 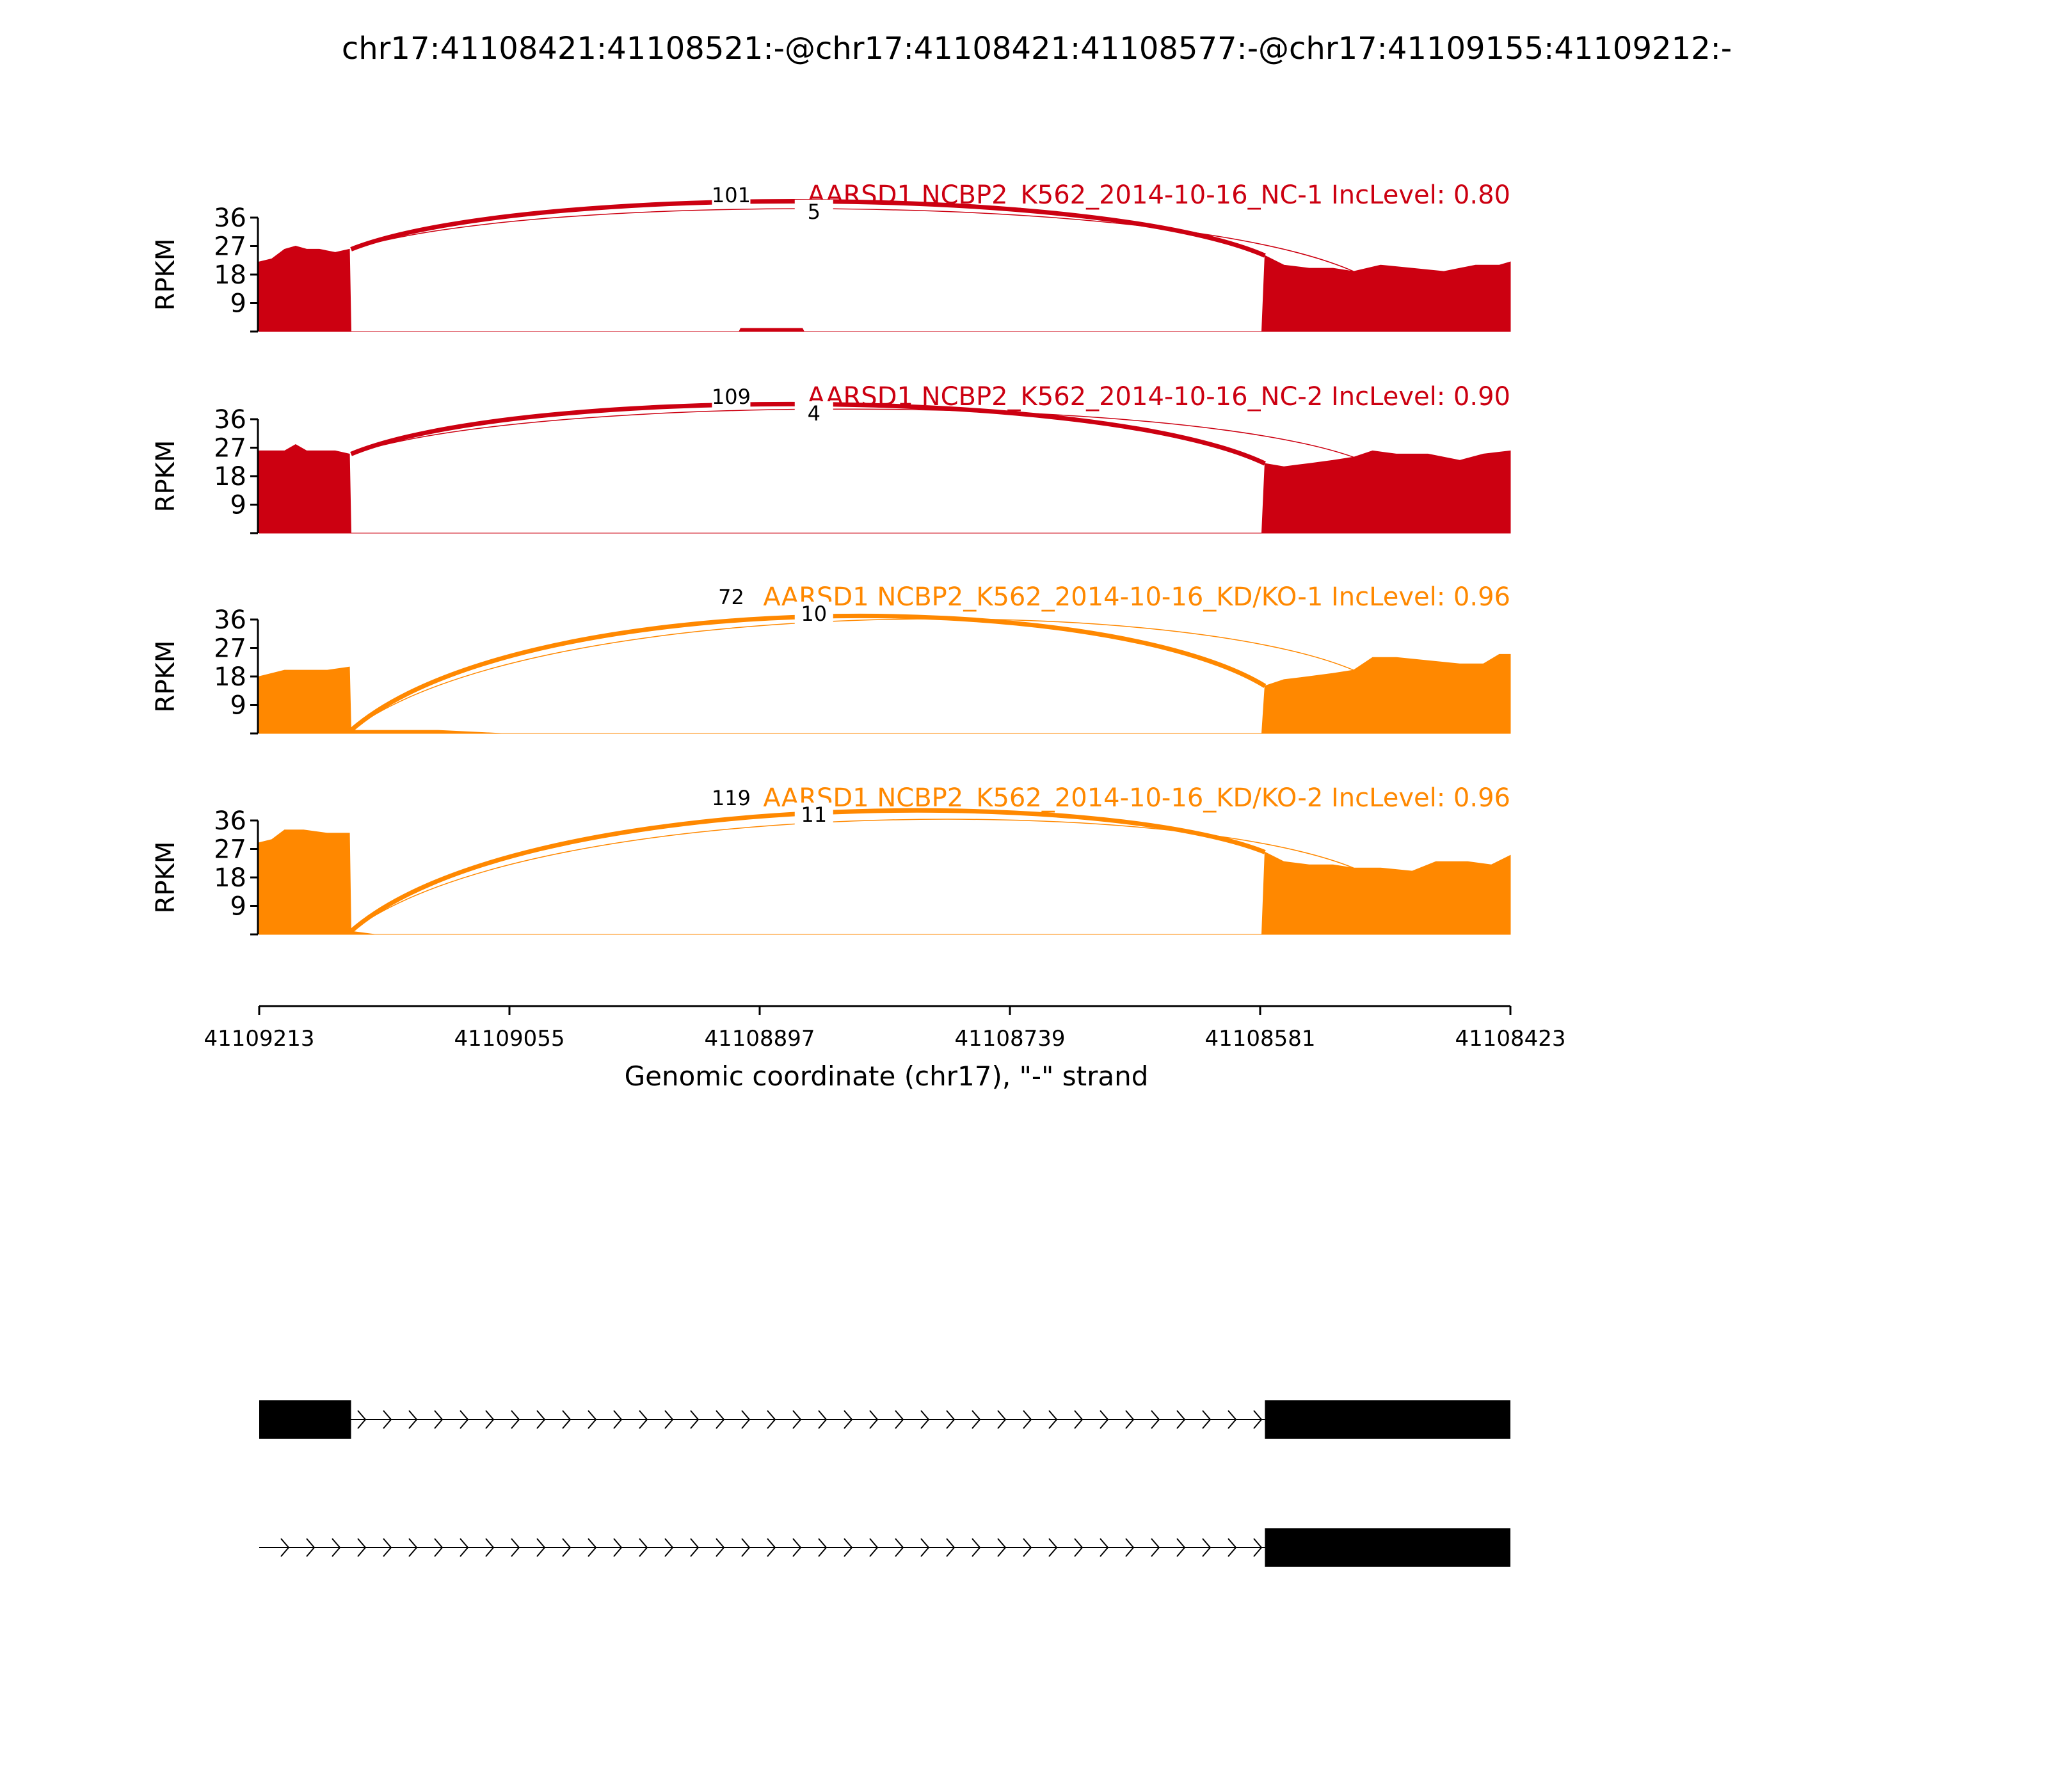 I want to click on x-tick-label: 41109055, so click(x=509, y=1039).